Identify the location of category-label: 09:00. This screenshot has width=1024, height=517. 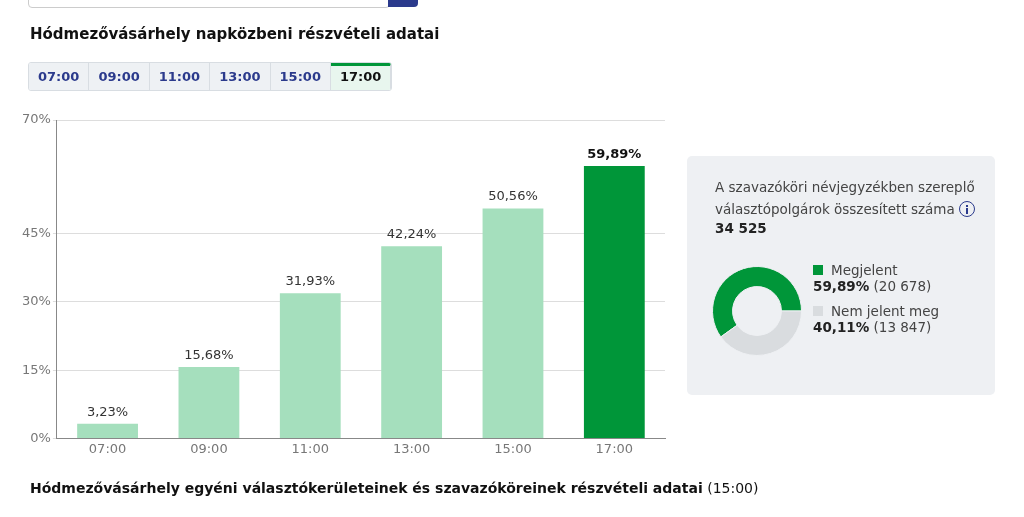
(119, 76).